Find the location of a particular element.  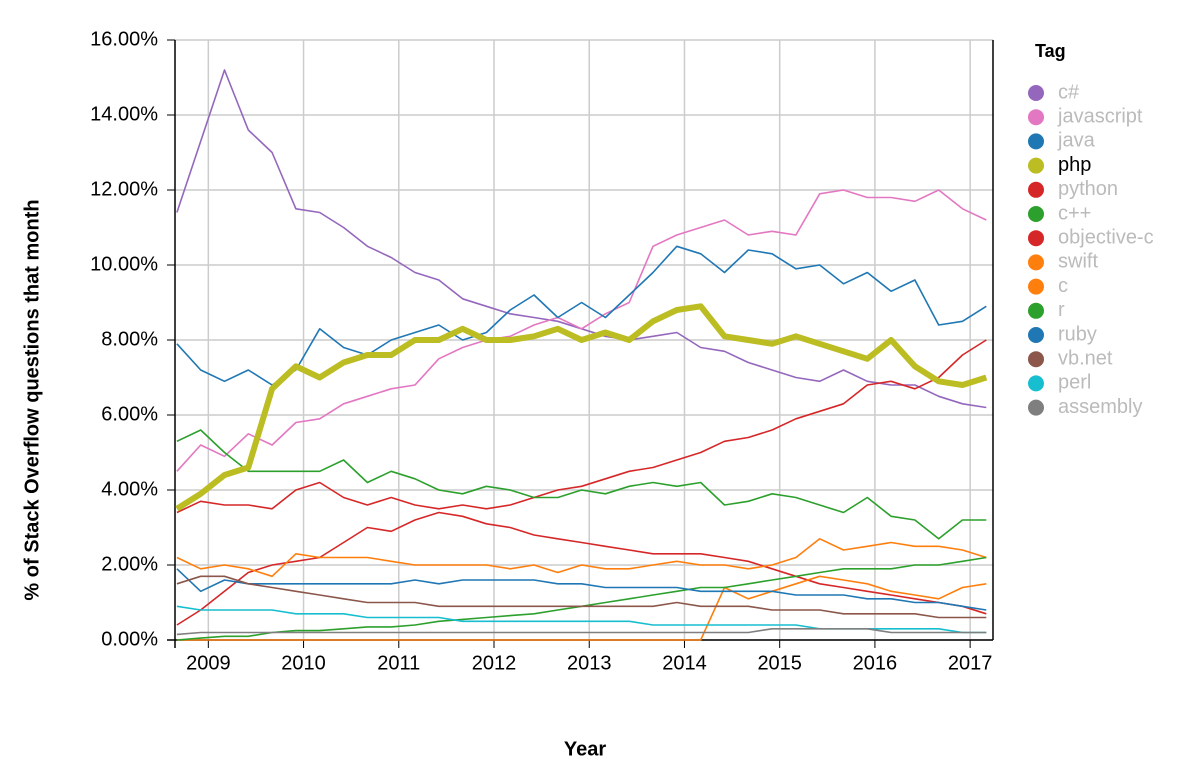

legend-label: c++ is located at coordinates (1074, 213).